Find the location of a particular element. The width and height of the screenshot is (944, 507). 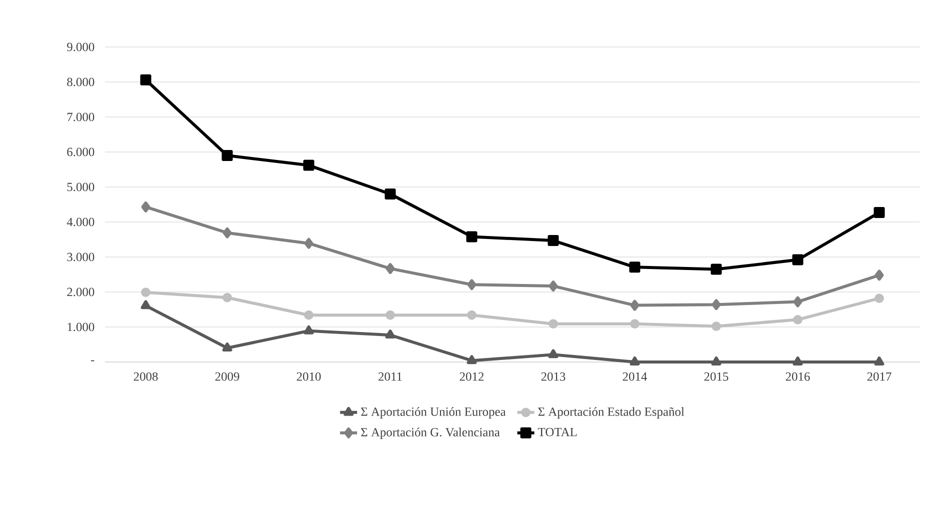

y-tick-label: 4.000 is located at coordinates (80, 222).